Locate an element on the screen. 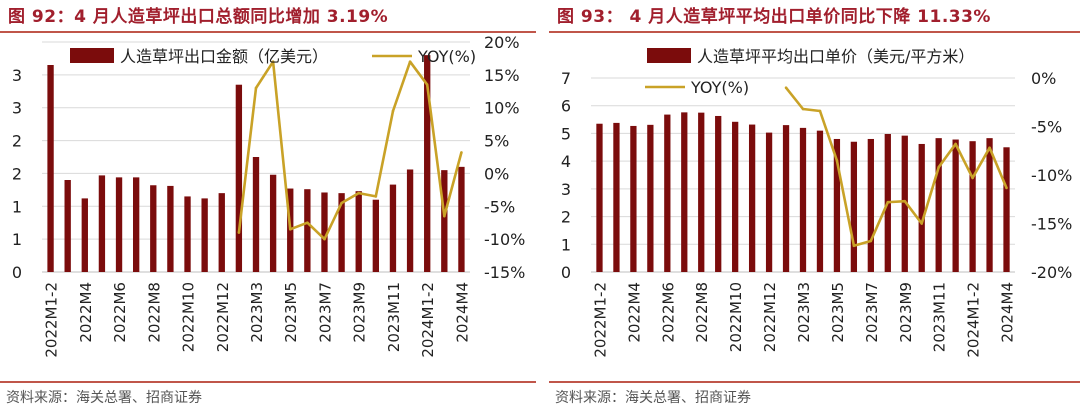 The width and height of the screenshot is (1080, 409). chart-title: 图 93： 4 月人造草坪平均出口单价同比下降 11.33% is located at coordinates (774, 17).